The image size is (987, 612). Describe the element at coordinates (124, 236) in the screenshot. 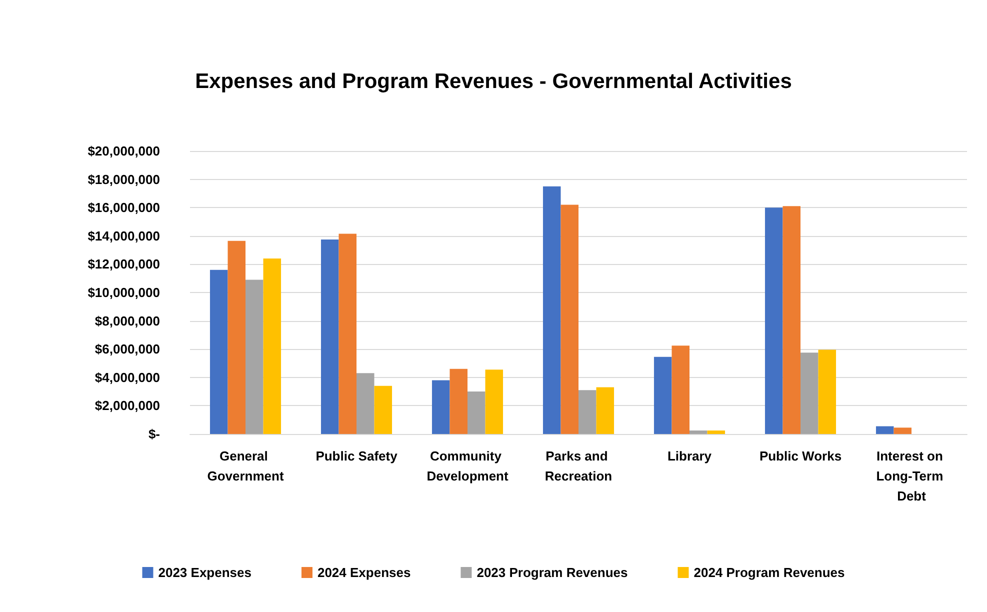

I see `y-tick-label: $14,000,000` at that location.